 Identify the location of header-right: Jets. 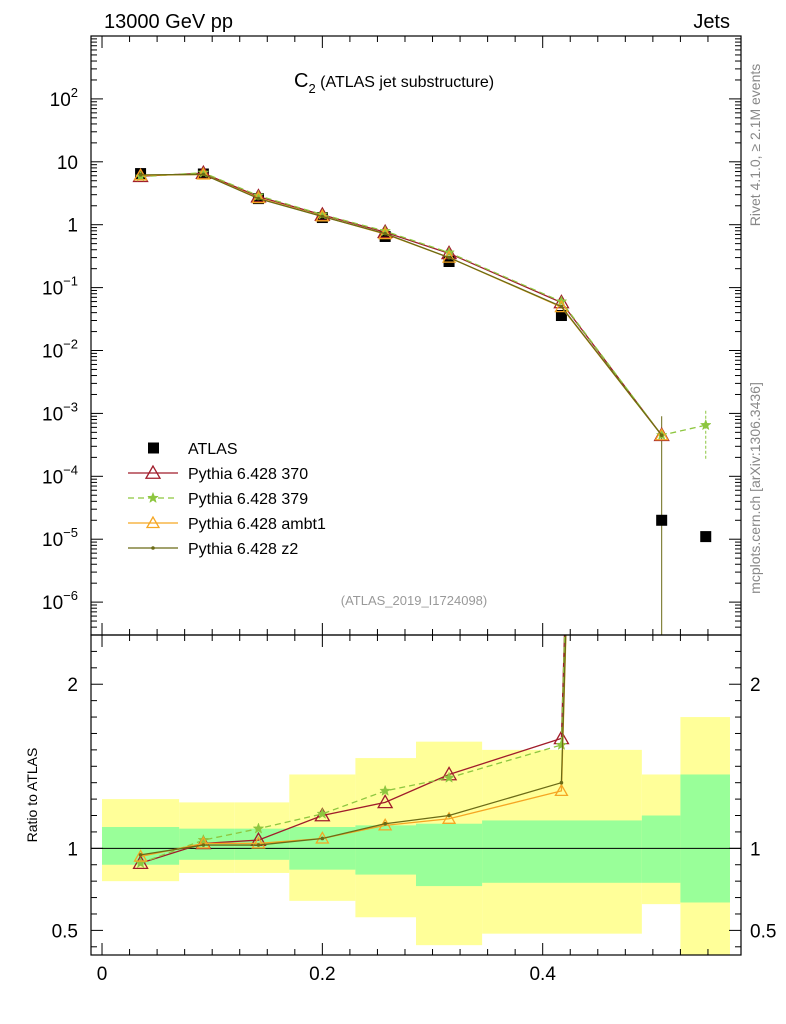
(711, 22).